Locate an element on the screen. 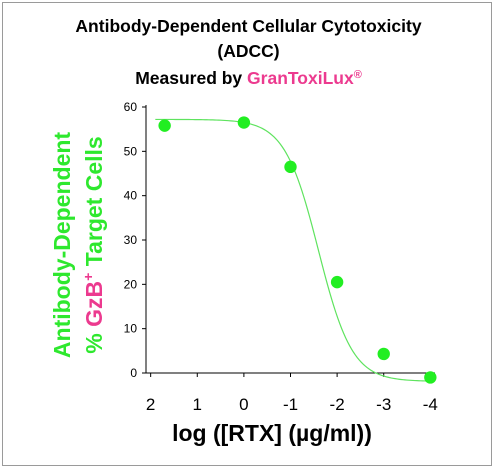 This screenshot has width=497, height=470. x-tick-label: -1 is located at coordinates (290, 404).